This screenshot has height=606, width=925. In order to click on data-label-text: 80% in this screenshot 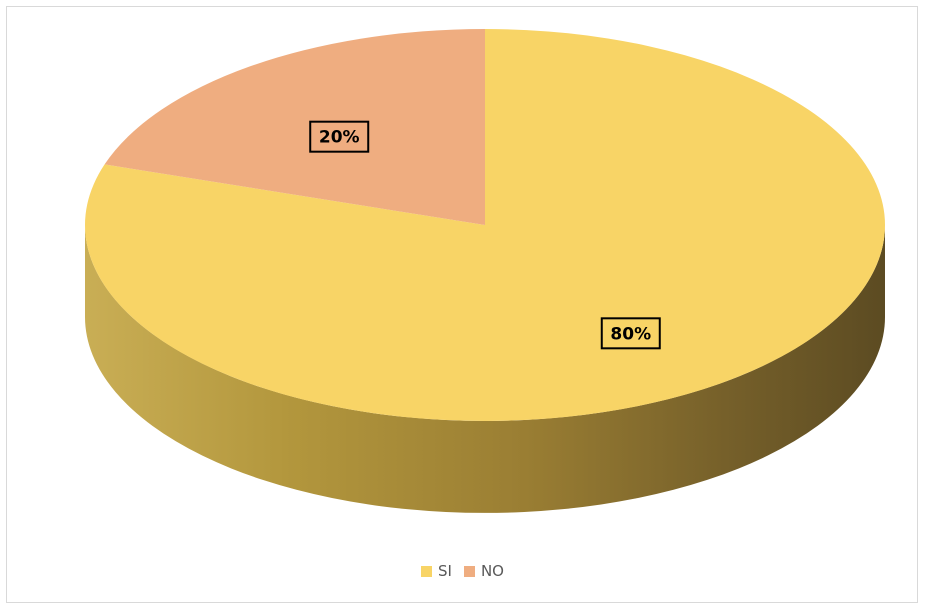, I will do `click(630, 334)`.